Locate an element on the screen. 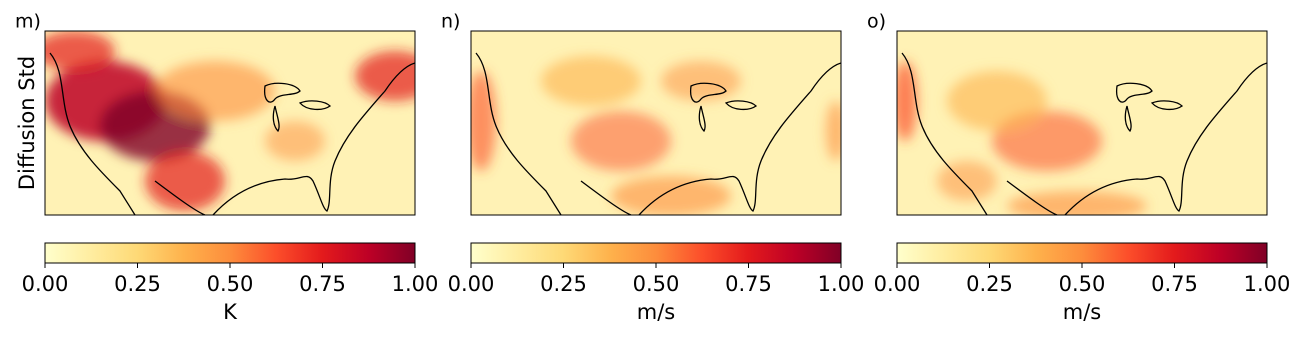  colorbar-label: K is located at coordinates (230, 312).